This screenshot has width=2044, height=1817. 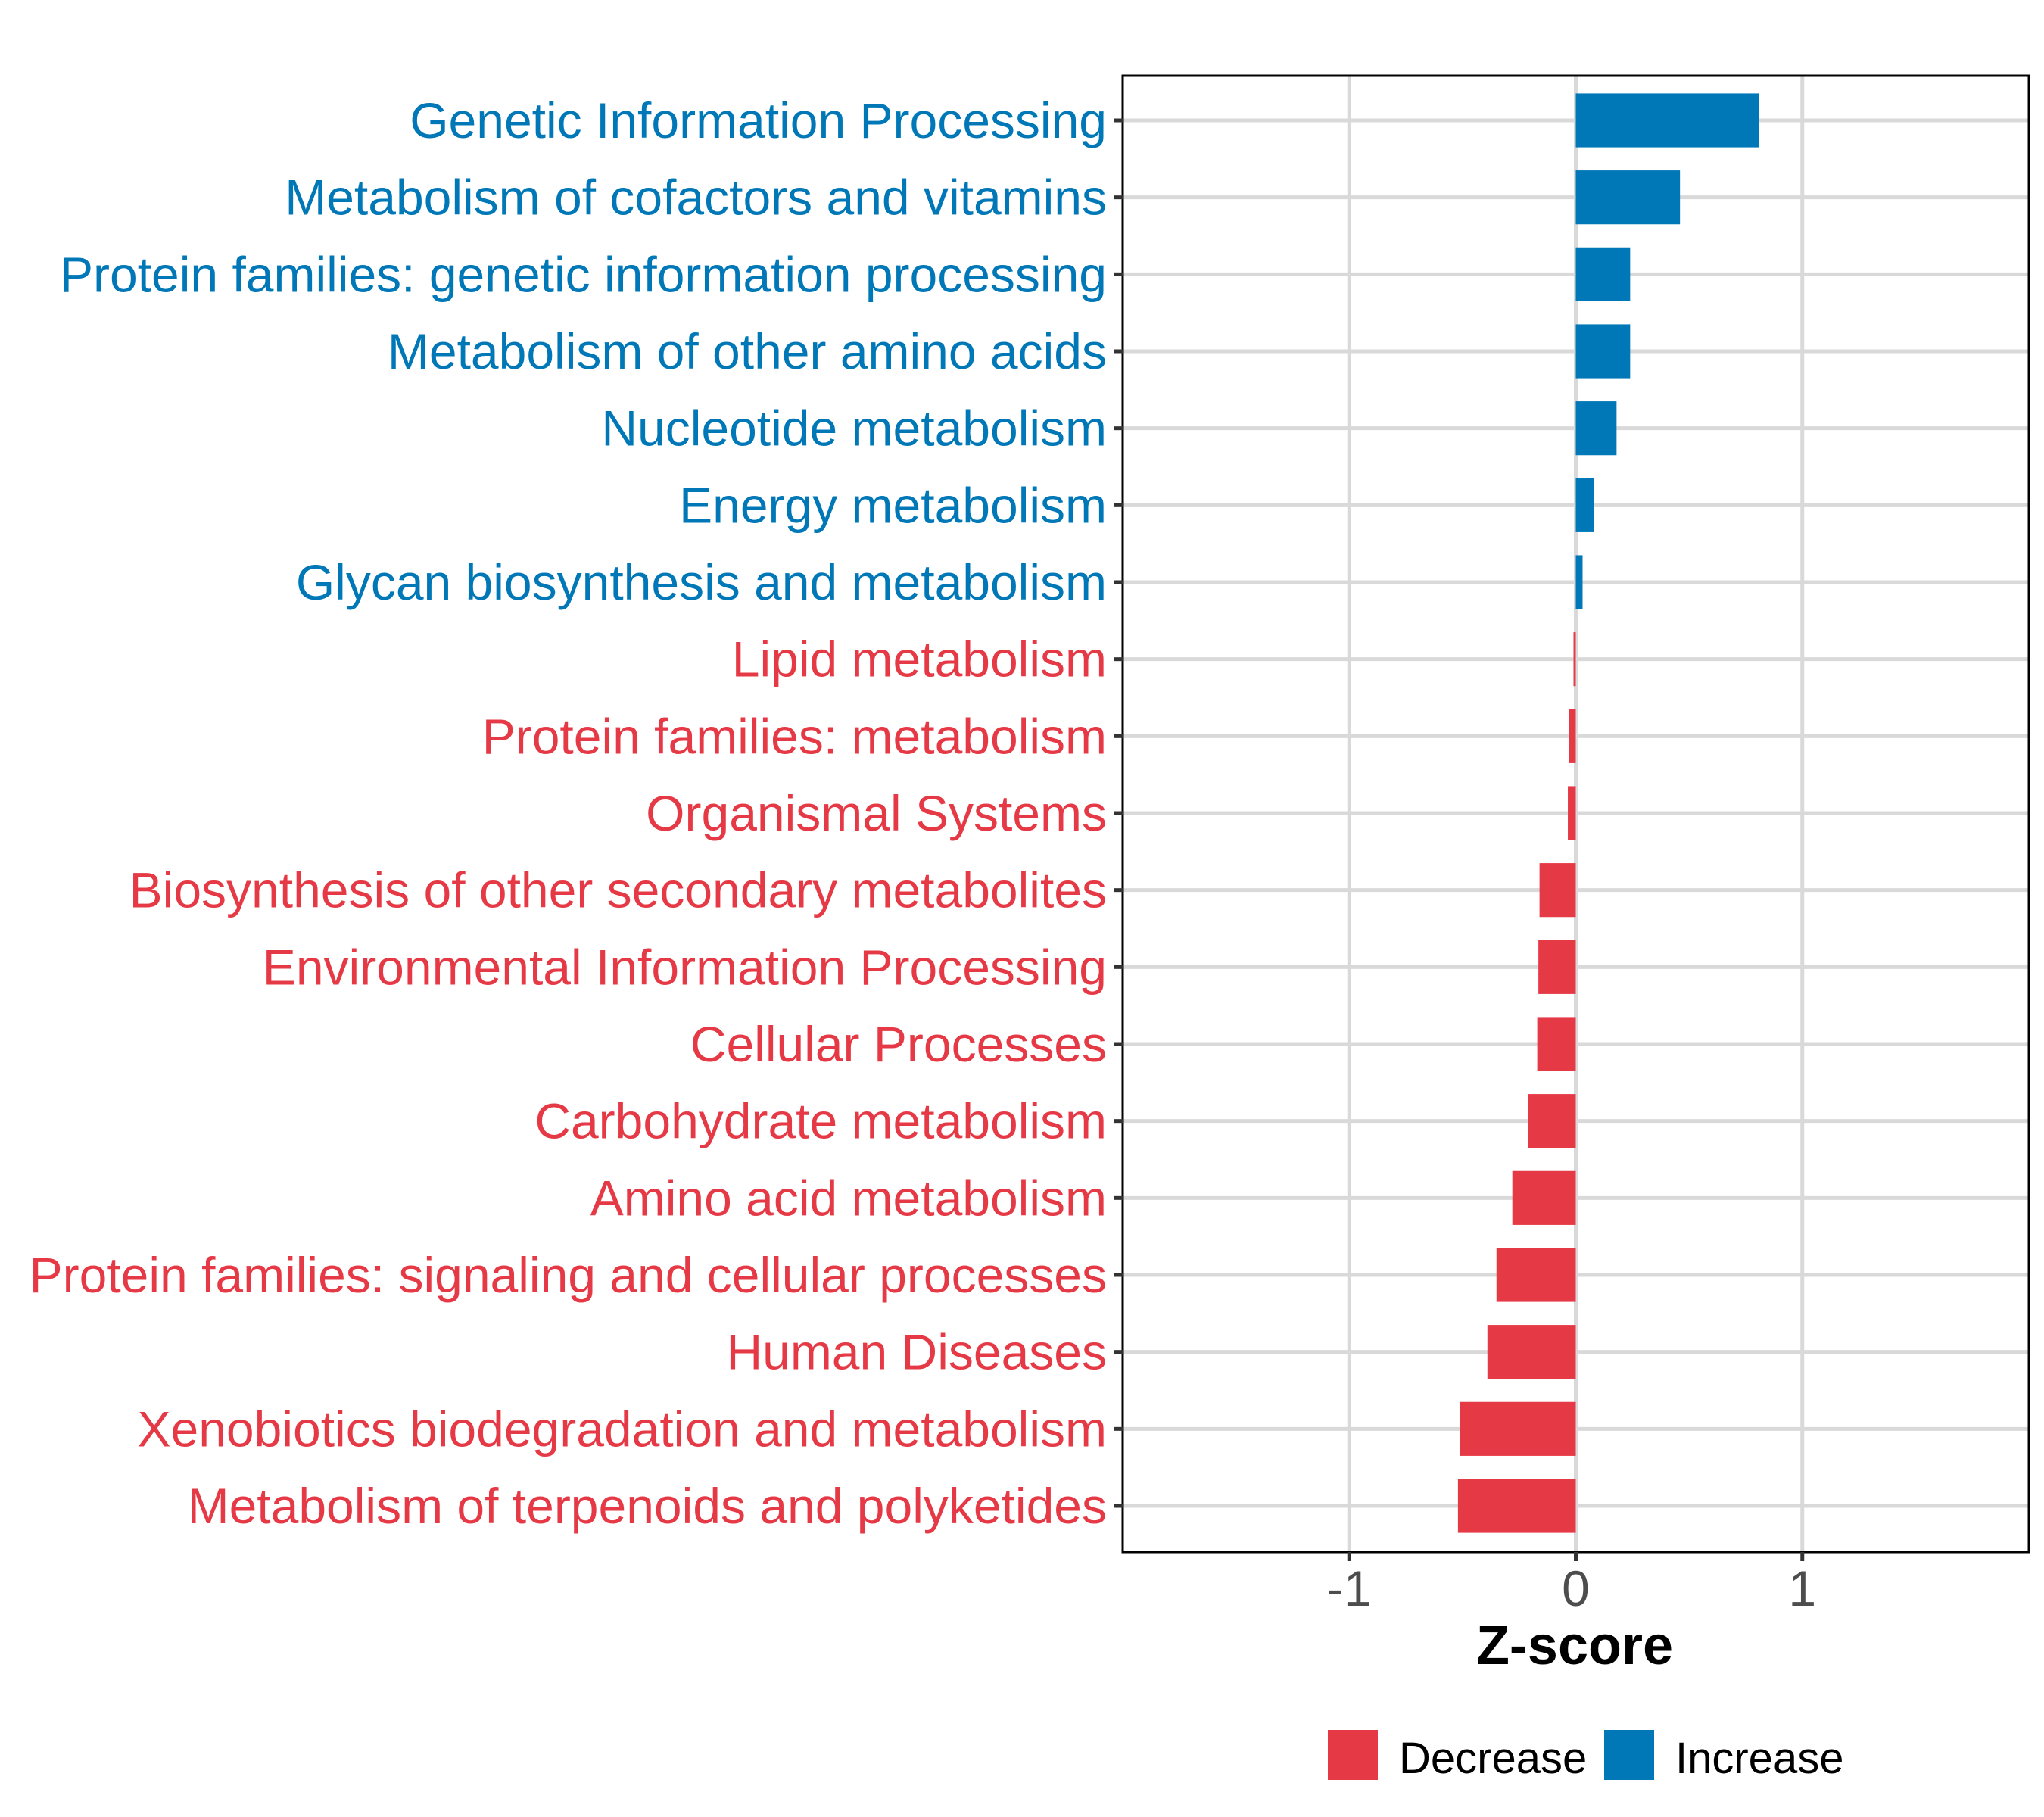 I want to click on bars, so click(x=1608, y=813).